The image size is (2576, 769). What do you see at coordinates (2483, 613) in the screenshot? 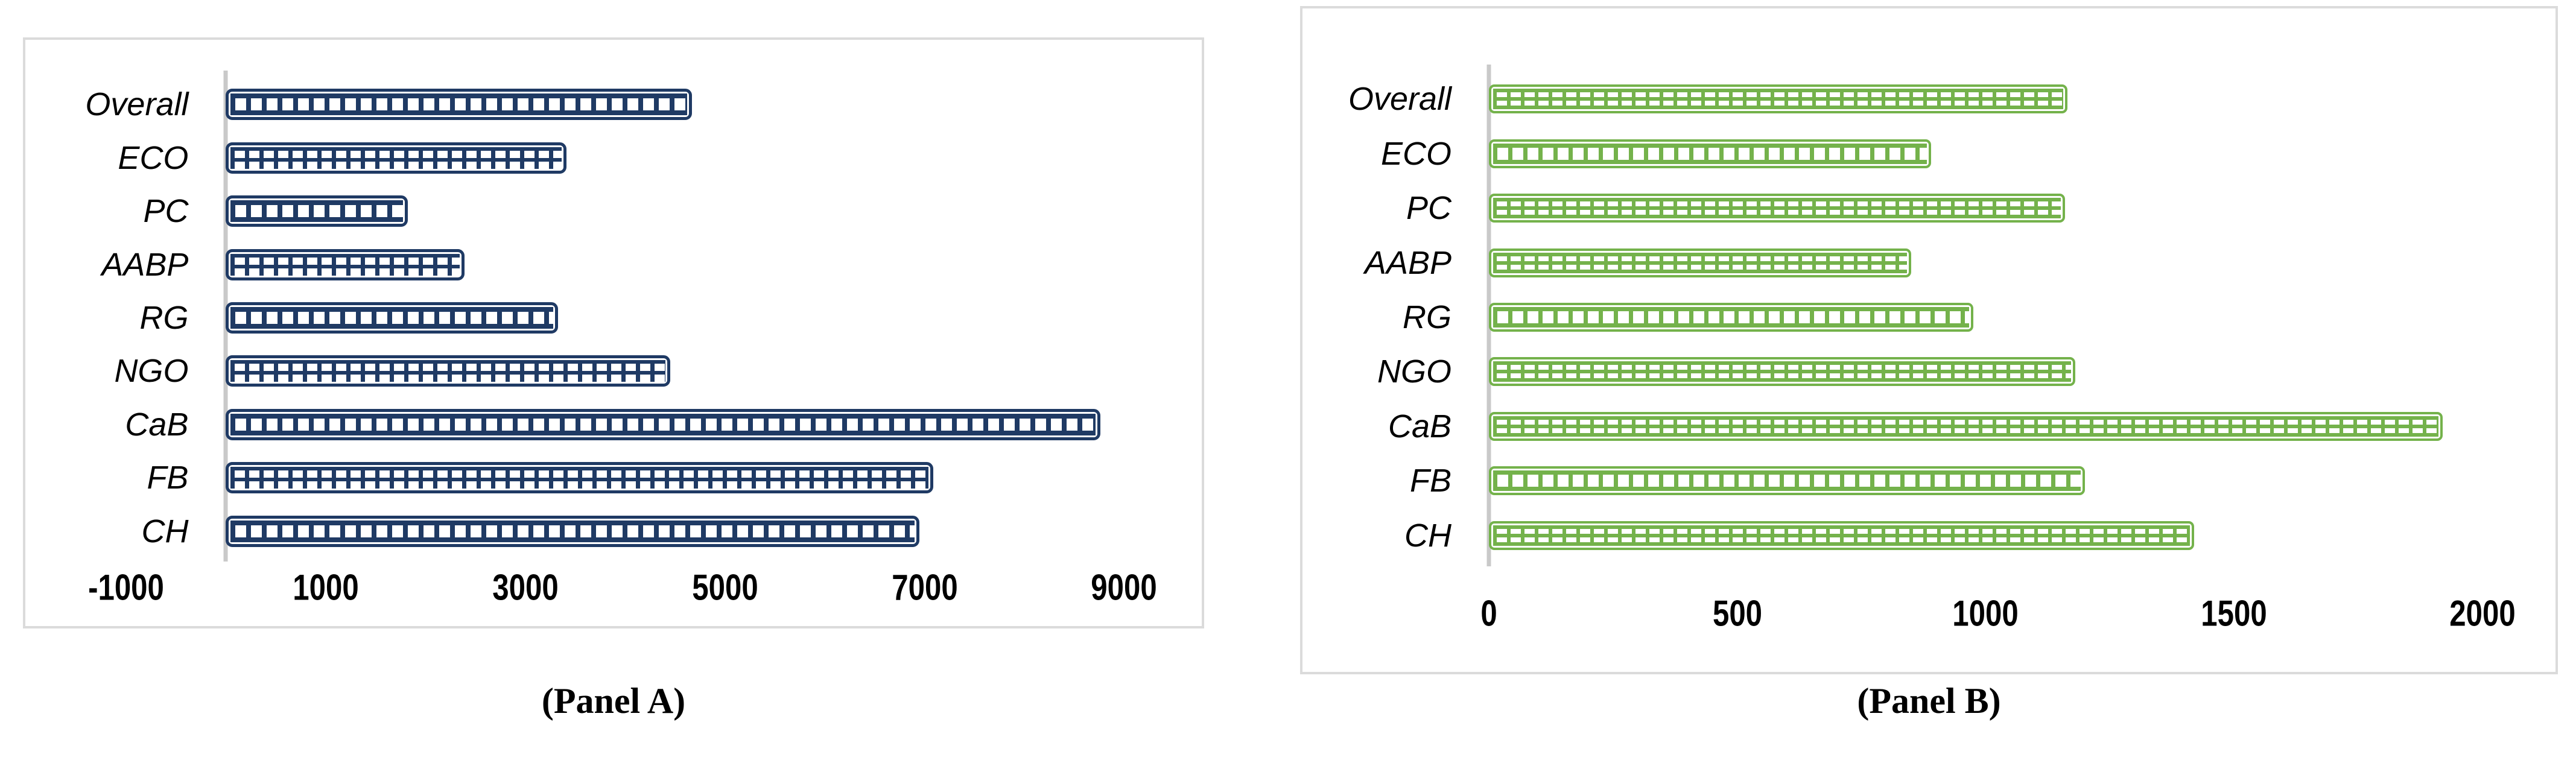
I see `x-tick-label: 2000` at bounding box center [2483, 613].